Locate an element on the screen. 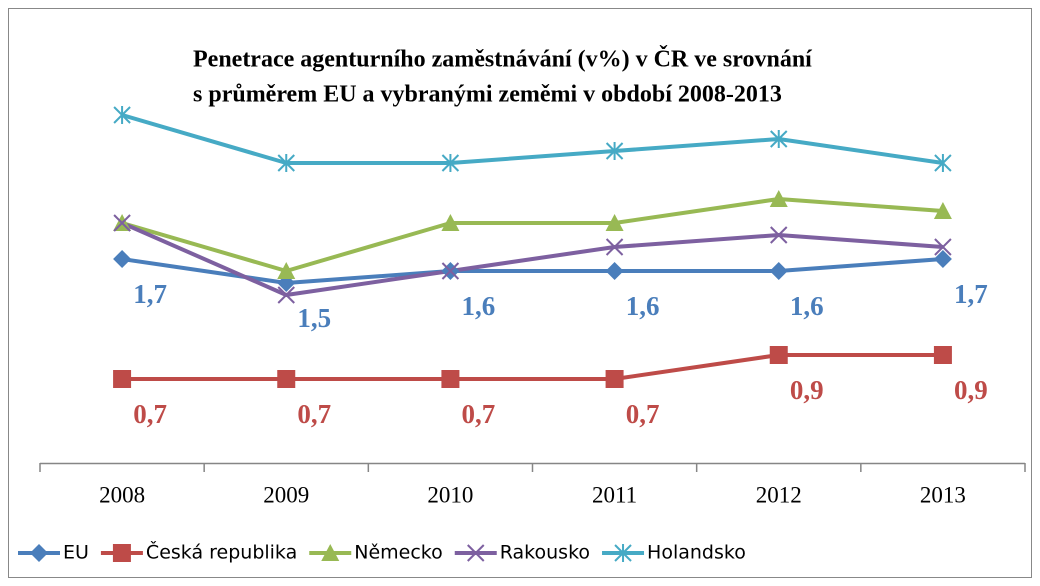 Image resolution: width=1040 pixels, height=586 pixels. legend-label: Německo is located at coordinates (398, 553).